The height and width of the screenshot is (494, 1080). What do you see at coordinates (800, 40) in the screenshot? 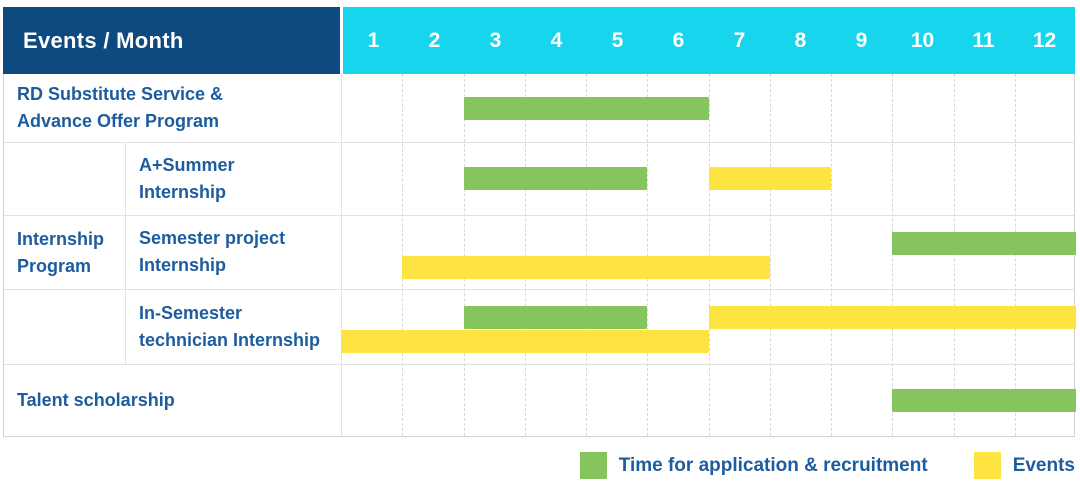
I see `month-header-cell: 8` at bounding box center [800, 40].